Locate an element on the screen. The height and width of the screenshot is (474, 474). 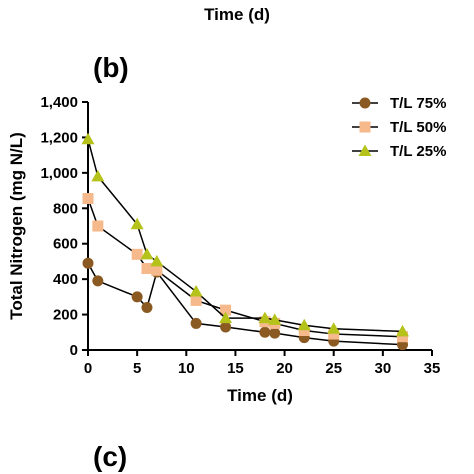
x-tick-label: 35 is located at coordinates (432, 368).